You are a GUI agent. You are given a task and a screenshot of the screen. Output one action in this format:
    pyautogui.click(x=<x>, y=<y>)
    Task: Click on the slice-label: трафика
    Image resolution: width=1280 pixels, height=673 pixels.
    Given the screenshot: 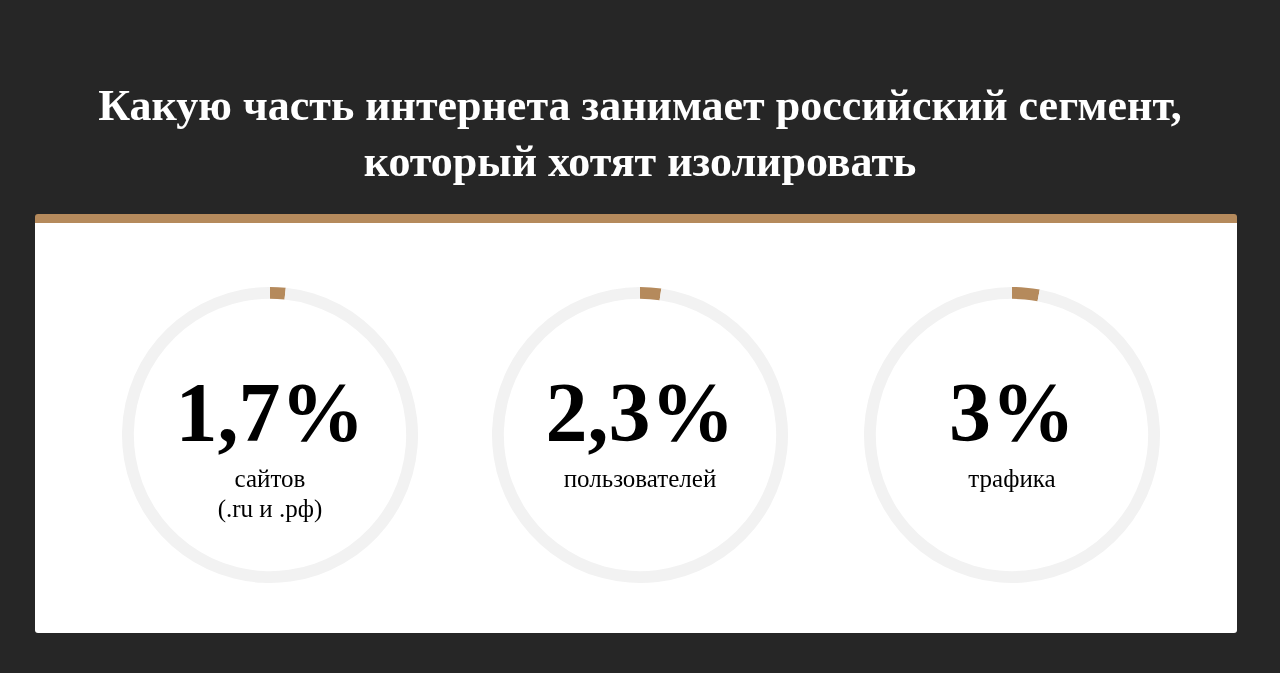 What is the action you would take?
    pyautogui.click(x=1012, y=478)
    